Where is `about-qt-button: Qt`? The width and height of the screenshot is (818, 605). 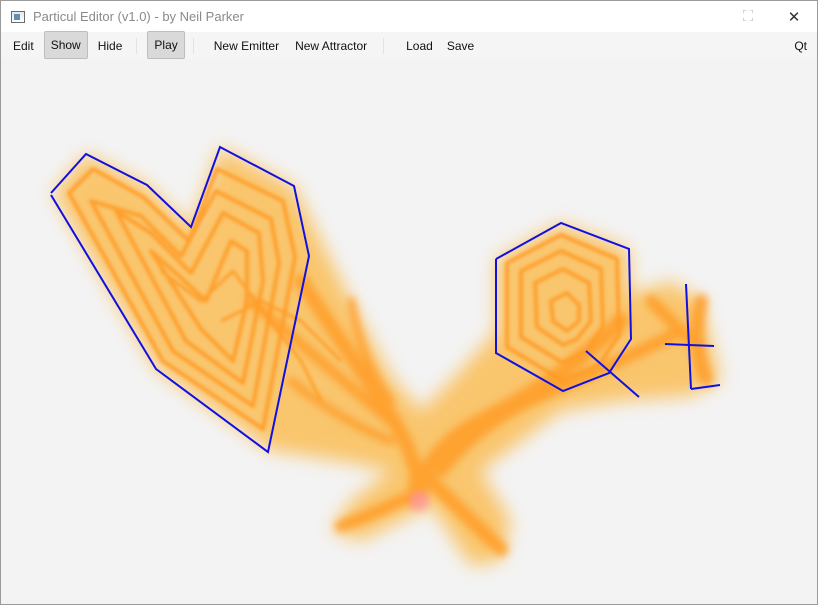 about-qt-button: Qt is located at coordinates (800, 45).